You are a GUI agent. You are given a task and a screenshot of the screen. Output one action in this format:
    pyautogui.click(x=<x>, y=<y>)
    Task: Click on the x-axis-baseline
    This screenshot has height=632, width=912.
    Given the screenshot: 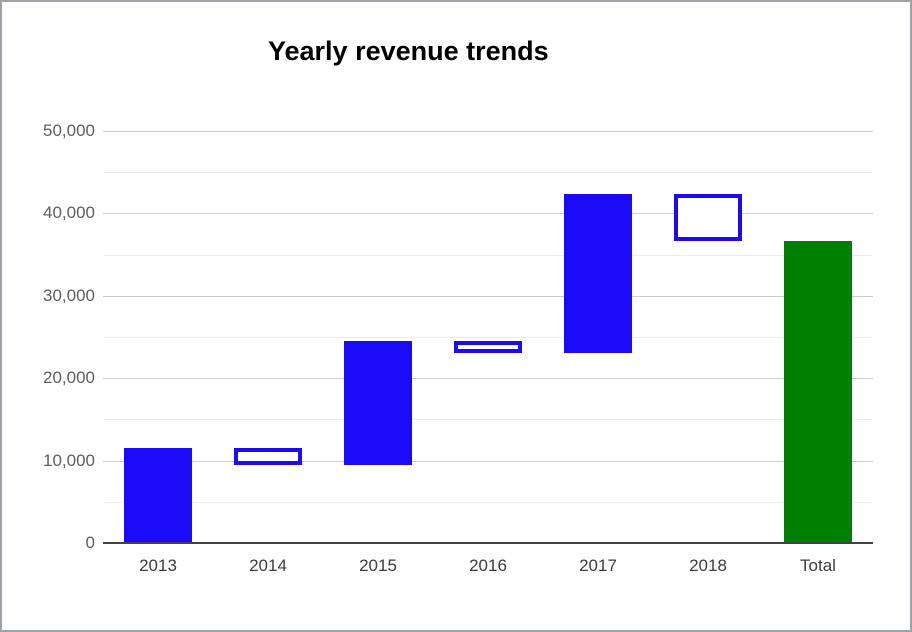 What is the action you would take?
    pyautogui.click(x=488, y=543)
    